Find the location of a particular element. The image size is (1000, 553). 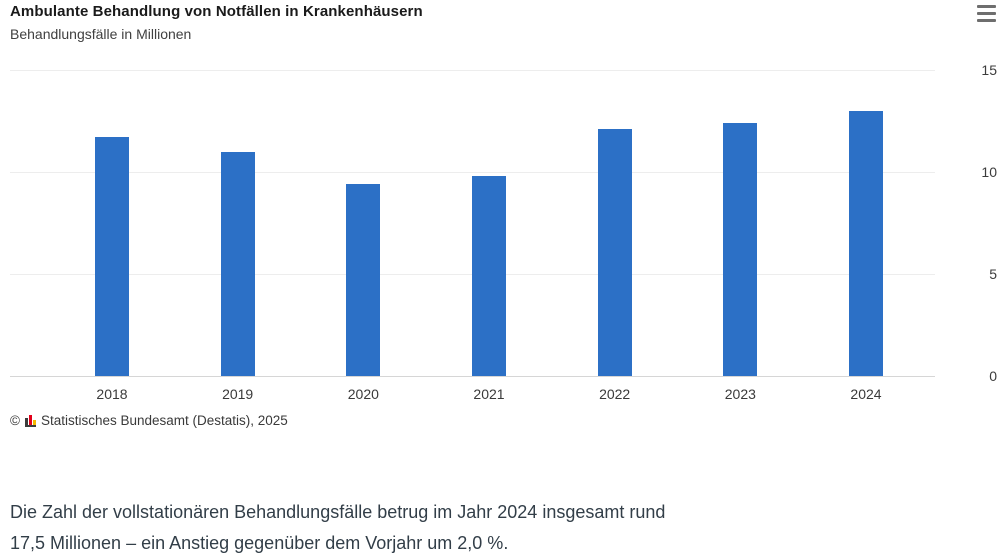

copyright-symbol: © is located at coordinates (15, 420).